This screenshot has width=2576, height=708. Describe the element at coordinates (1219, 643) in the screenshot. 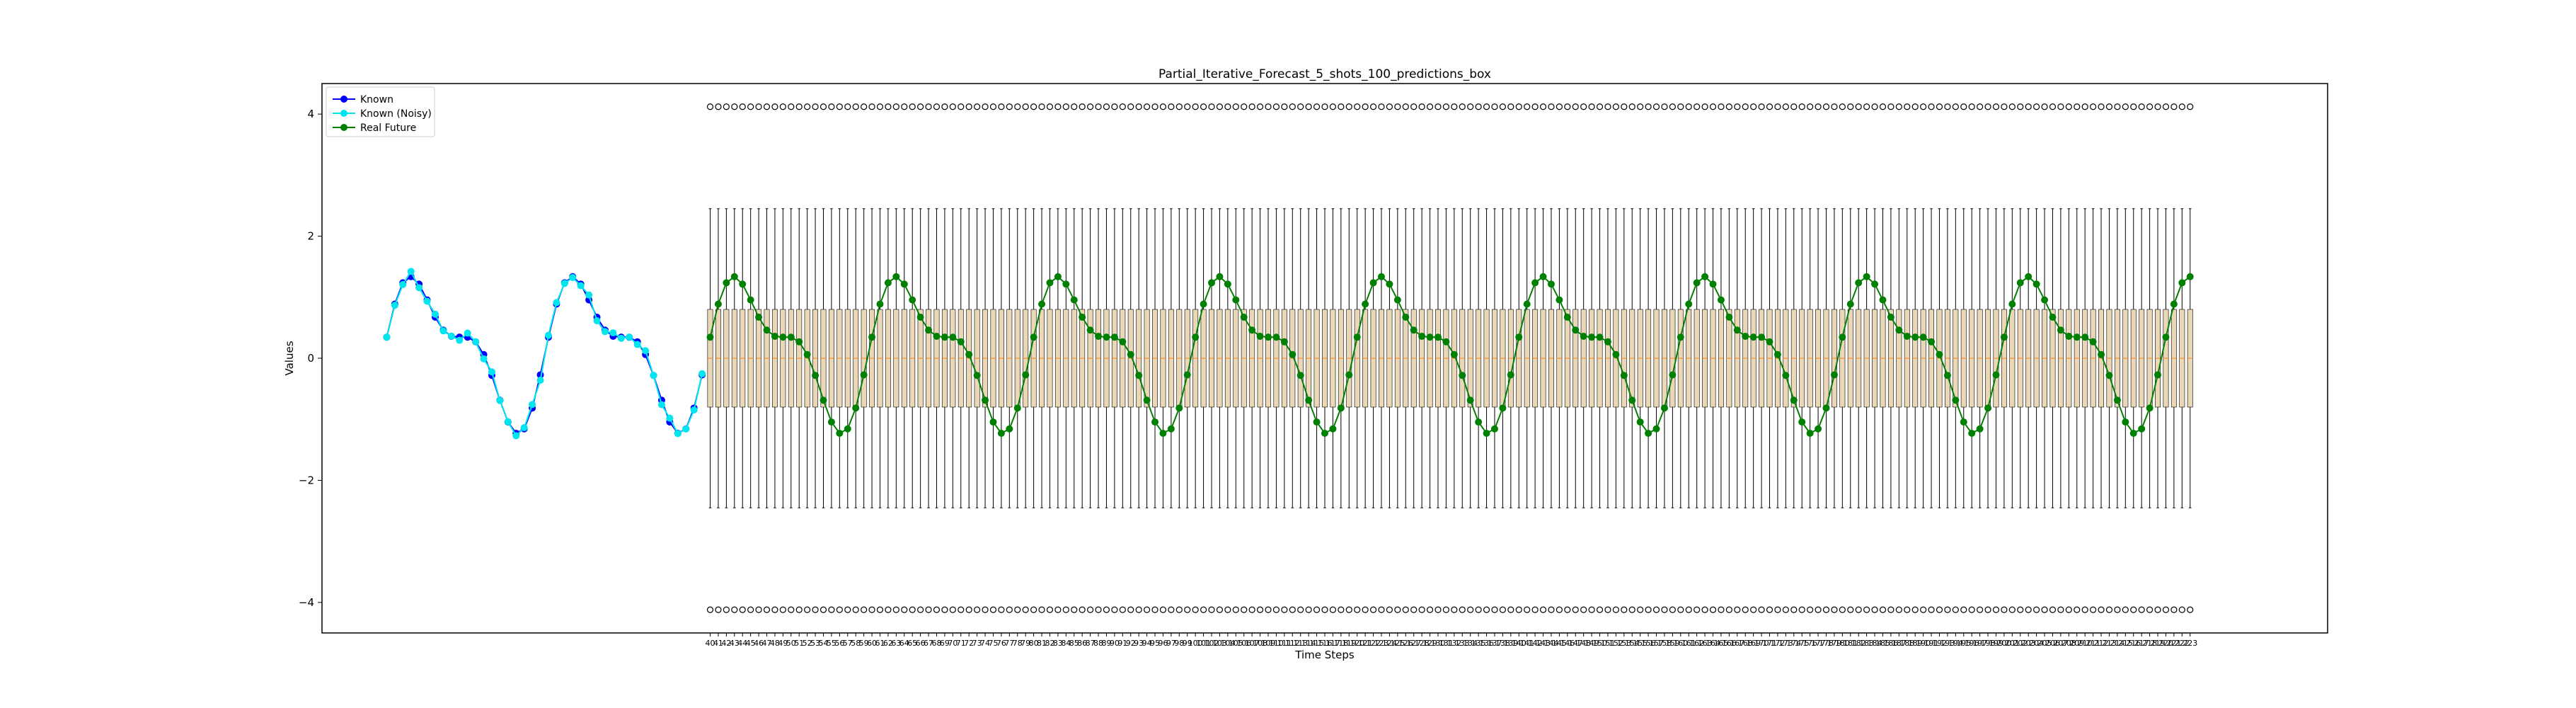

I see `x-tick-label: 103` at that location.